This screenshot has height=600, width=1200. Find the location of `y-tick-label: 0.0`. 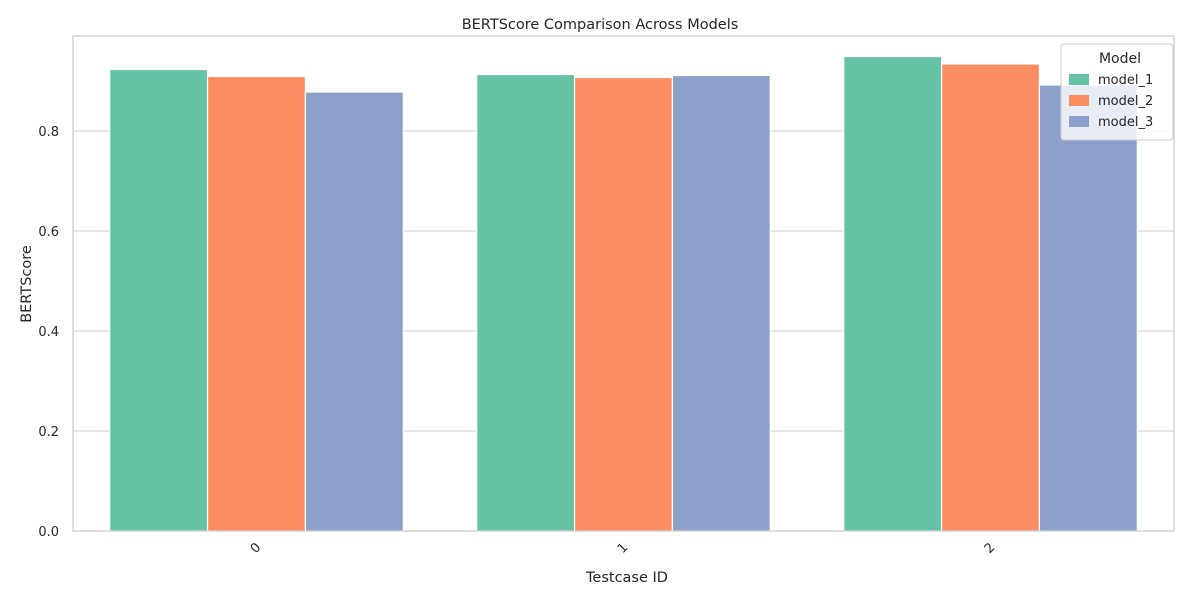

y-tick-label: 0.0 is located at coordinates (48, 532).